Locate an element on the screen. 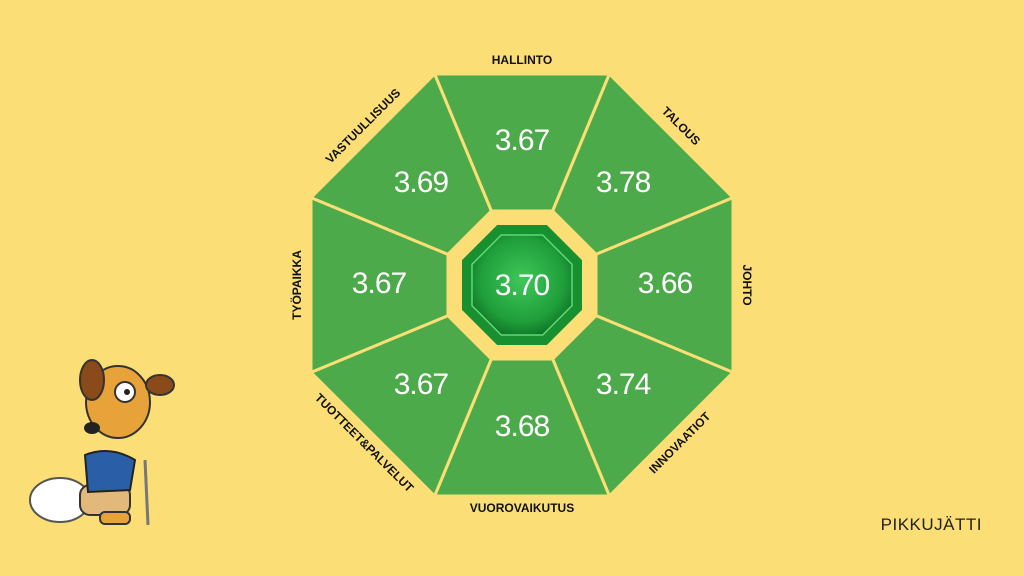 Image resolution: width=1024 pixels, height=576 pixels. segment-value: 3.78 is located at coordinates (623, 182).